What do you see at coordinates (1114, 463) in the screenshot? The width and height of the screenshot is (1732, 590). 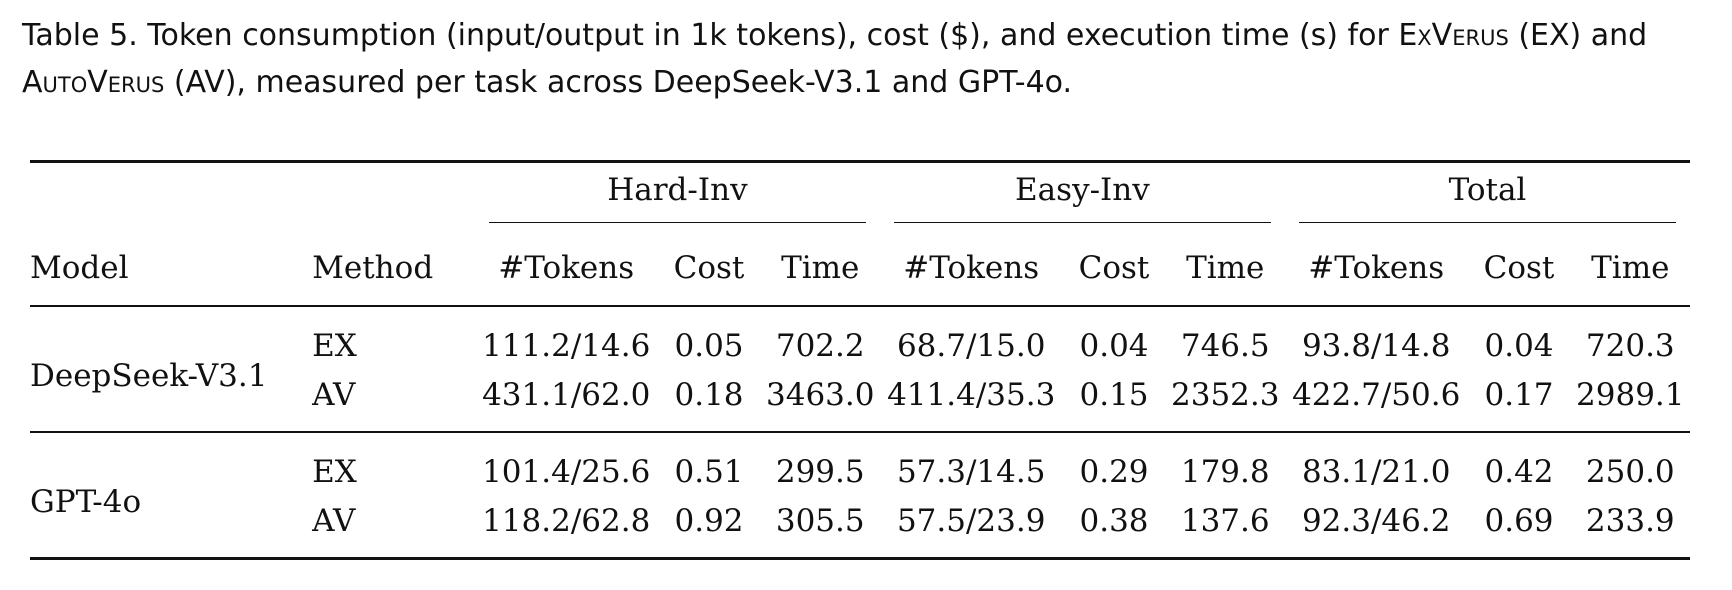 I see `cost-cell: 0.29` at bounding box center [1114, 463].